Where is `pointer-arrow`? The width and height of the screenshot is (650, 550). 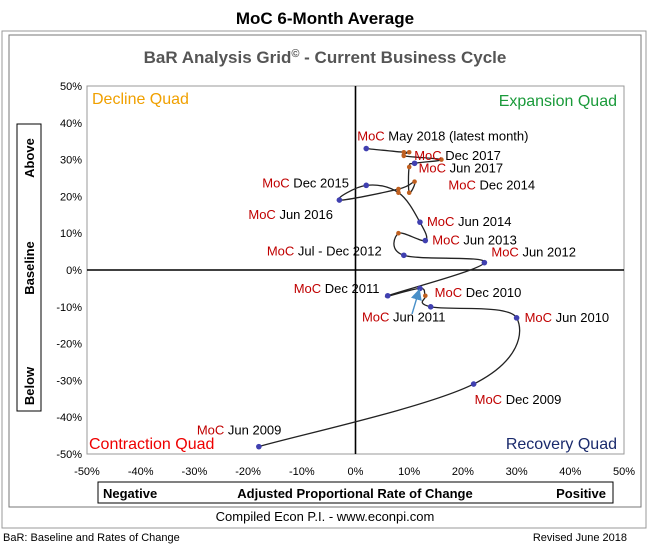 pointer-arrow is located at coordinates (416, 301).